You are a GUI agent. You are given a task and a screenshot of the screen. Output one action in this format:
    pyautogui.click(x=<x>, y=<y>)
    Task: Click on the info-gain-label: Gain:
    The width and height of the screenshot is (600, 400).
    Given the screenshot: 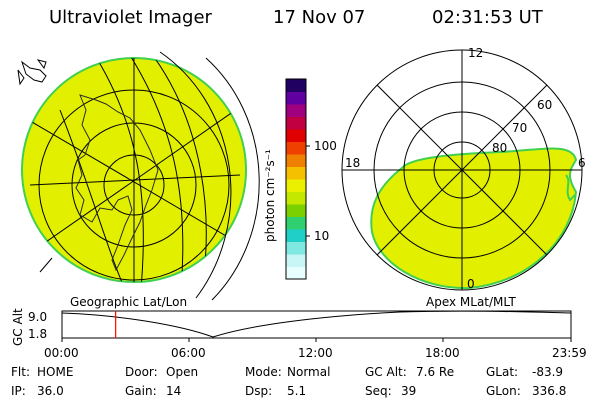 What is the action you would take?
    pyautogui.click(x=141, y=391)
    